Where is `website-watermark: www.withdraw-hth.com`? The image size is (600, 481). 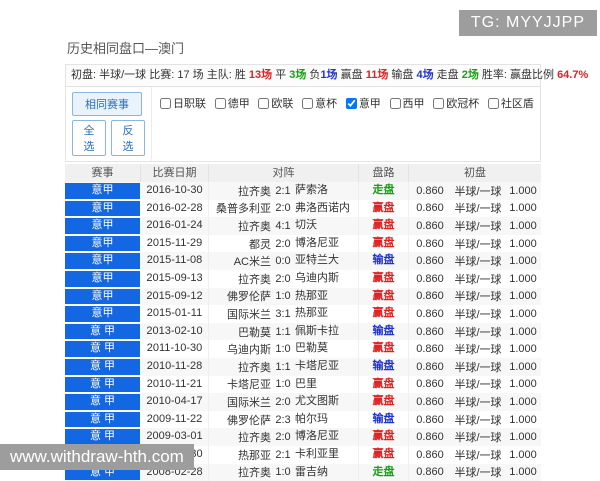
website-watermark: www.withdraw-hth.com is located at coordinates (97, 457).